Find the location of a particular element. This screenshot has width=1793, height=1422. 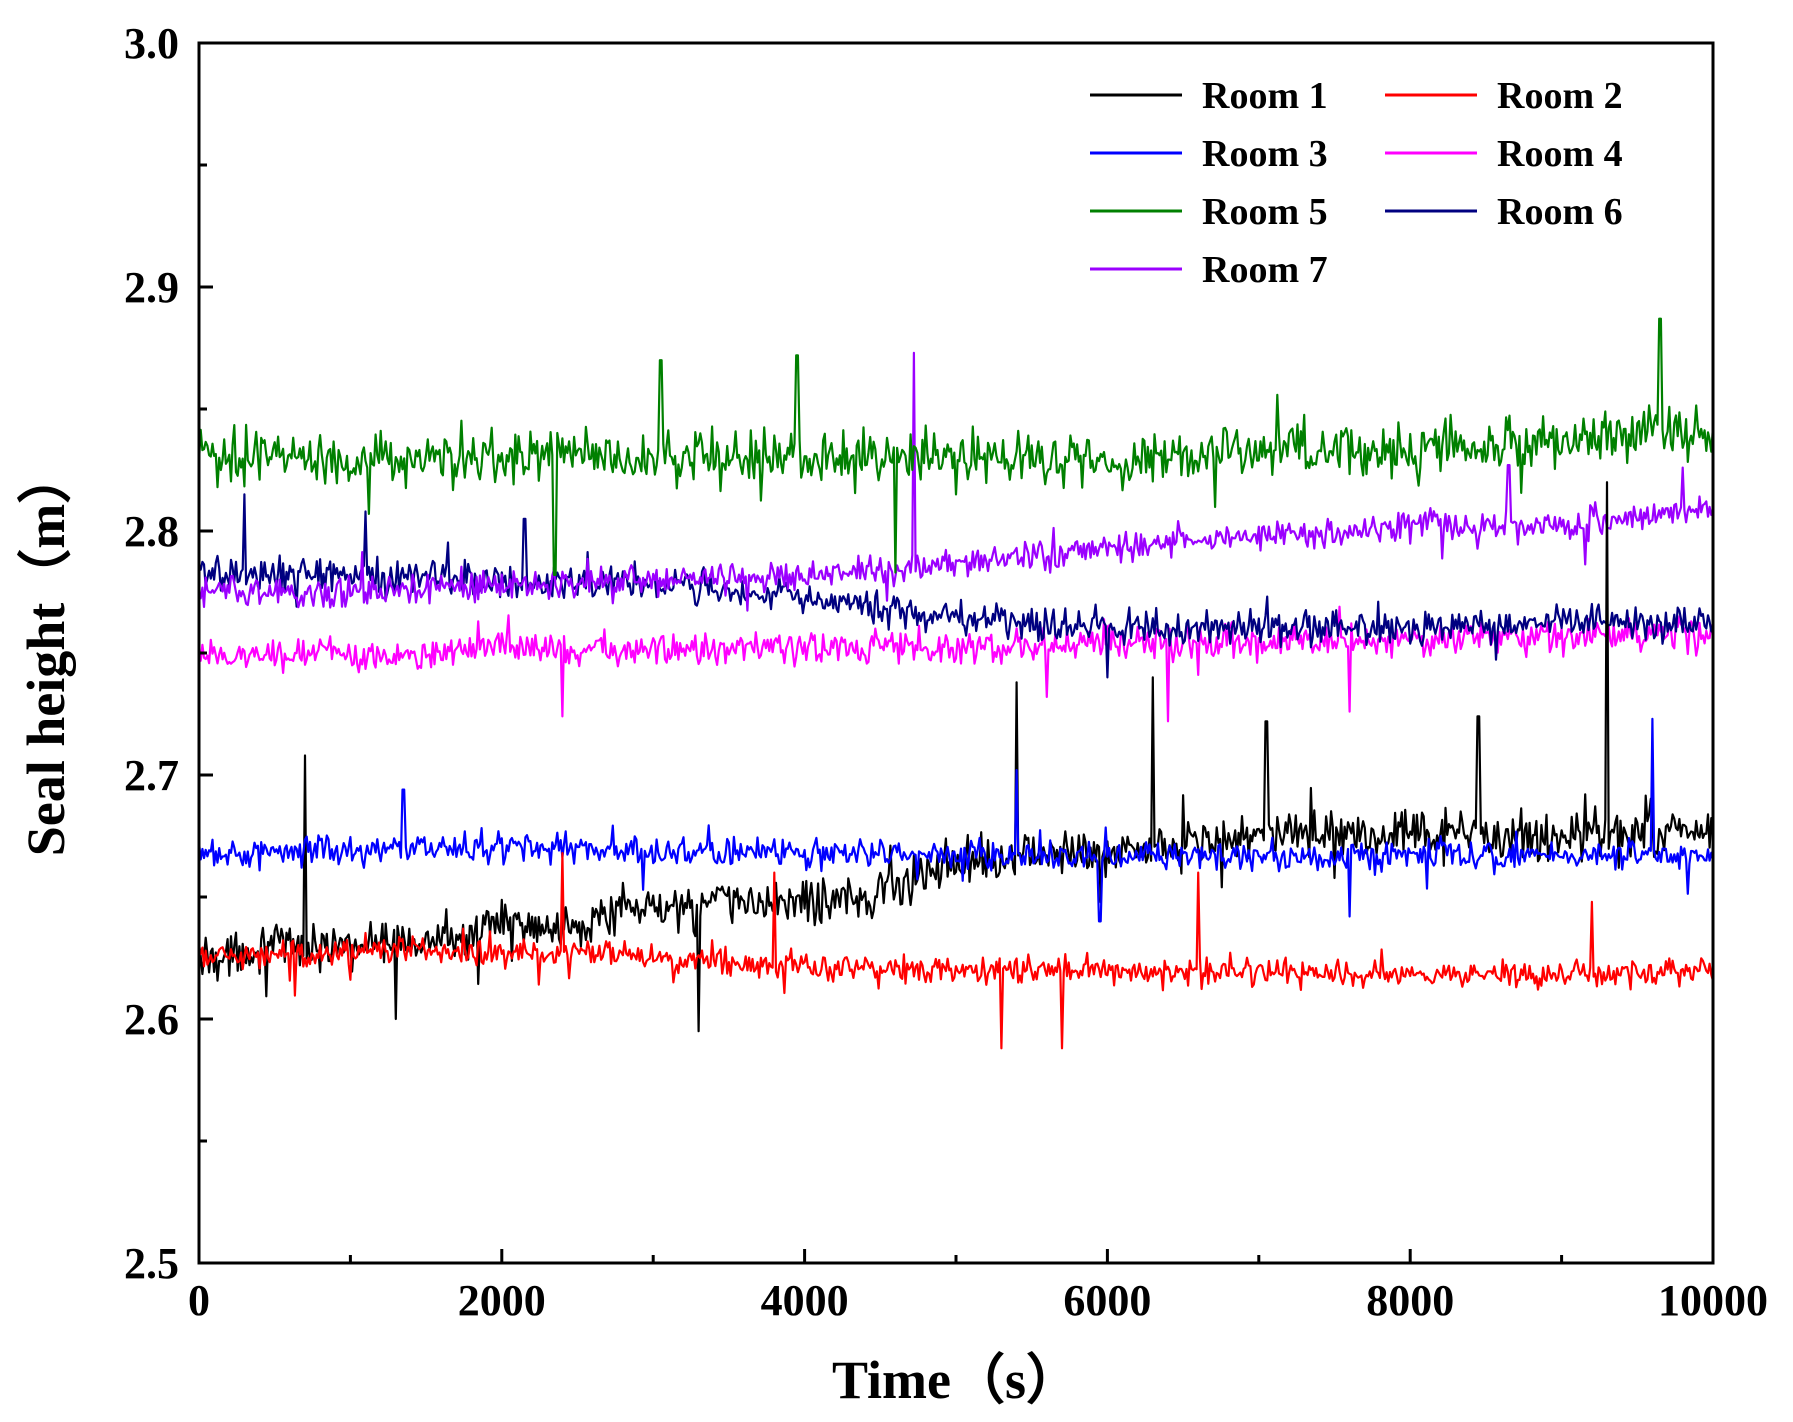

x-tick-label: 10000 is located at coordinates (1713, 1300).